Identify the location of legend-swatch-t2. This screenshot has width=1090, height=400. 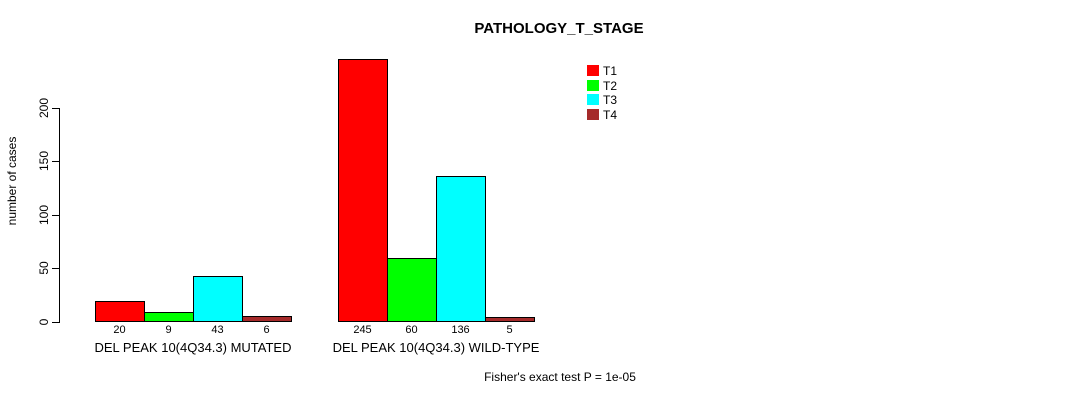
(593, 85).